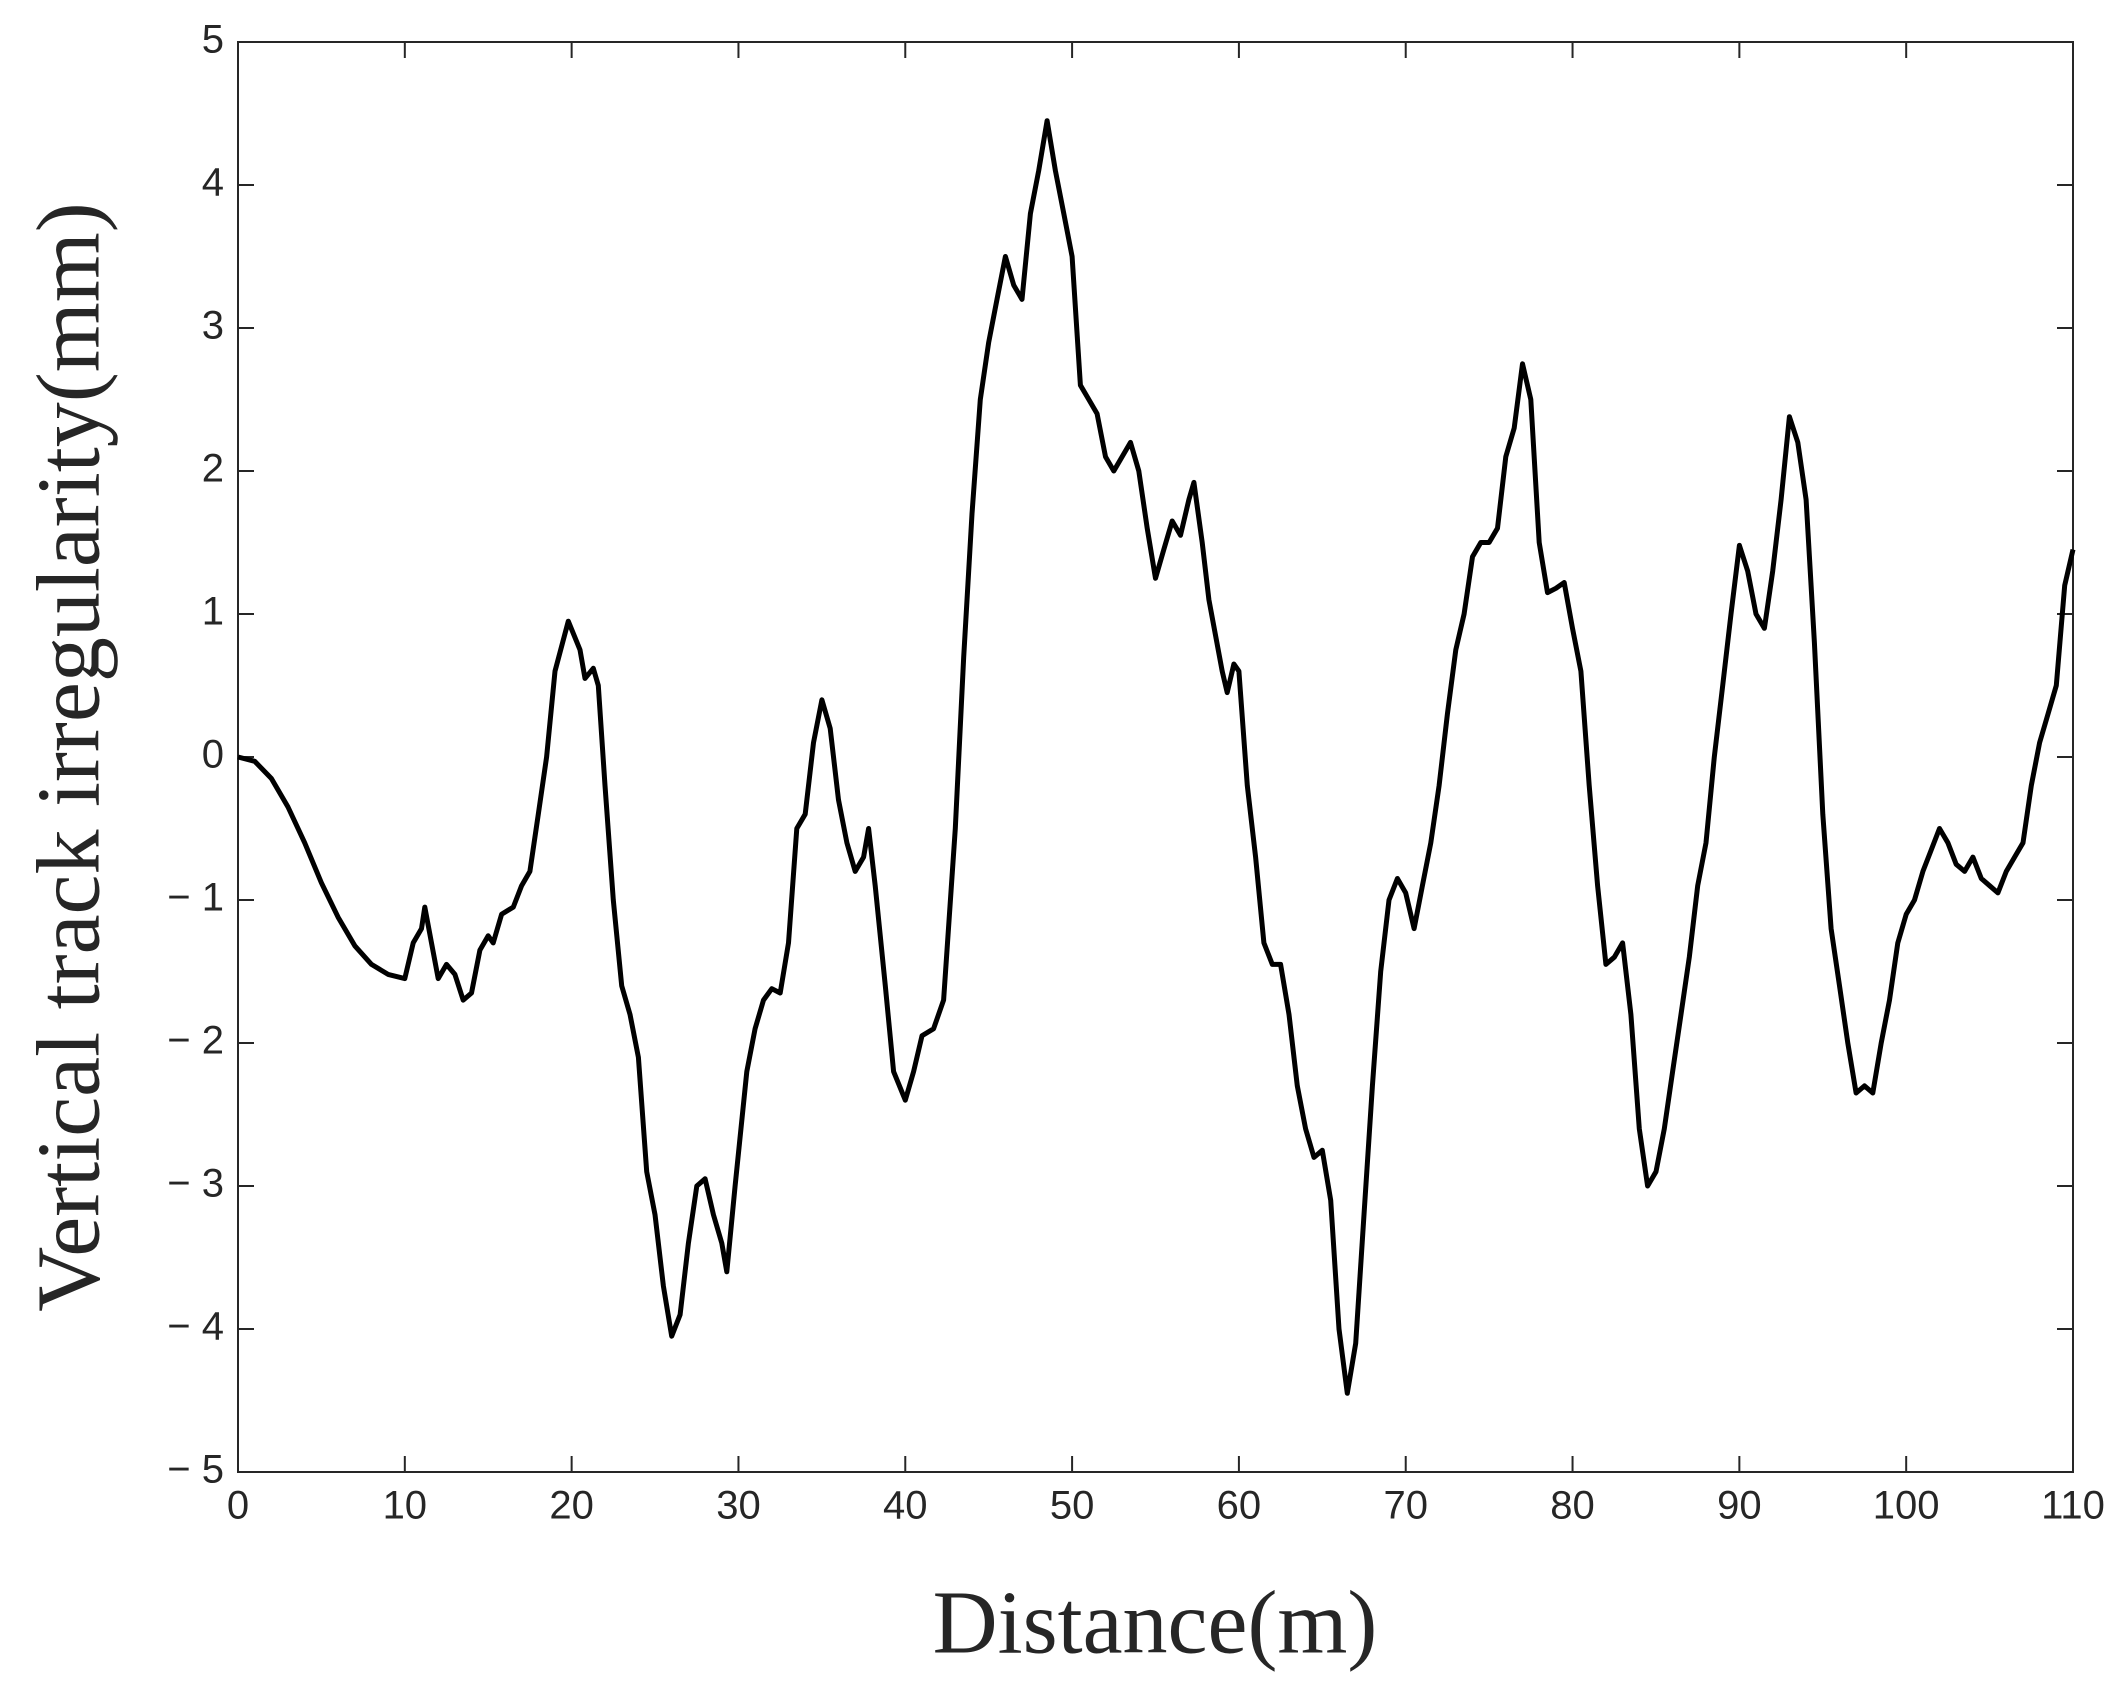  What do you see at coordinates (195, 1327) in the screenshot?
I see `y-tick-label: − 4` at bounding box center [195, 1327].